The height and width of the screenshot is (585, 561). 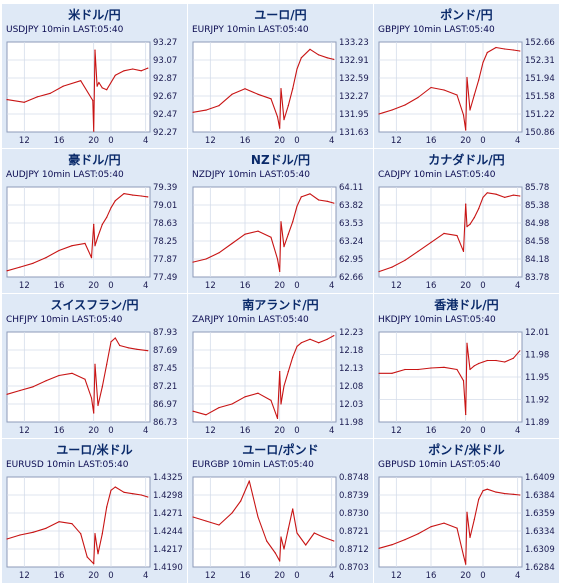 I want to click on chart-subtitle: HKDJPY 10min LAST:05:40, so click(x=437, y=320).